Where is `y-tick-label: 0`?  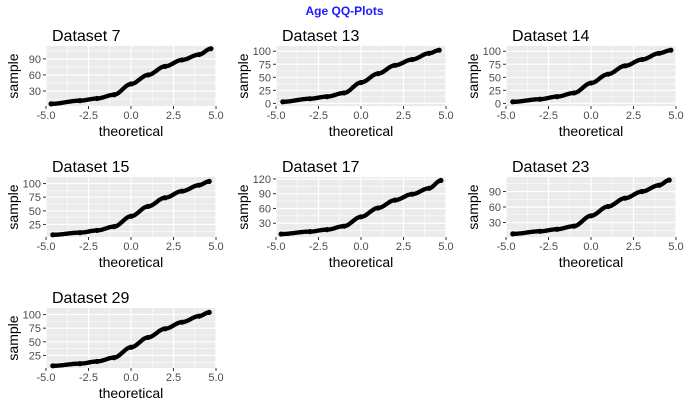
y-tick-label: 0 is located at coordinates (268, 104).